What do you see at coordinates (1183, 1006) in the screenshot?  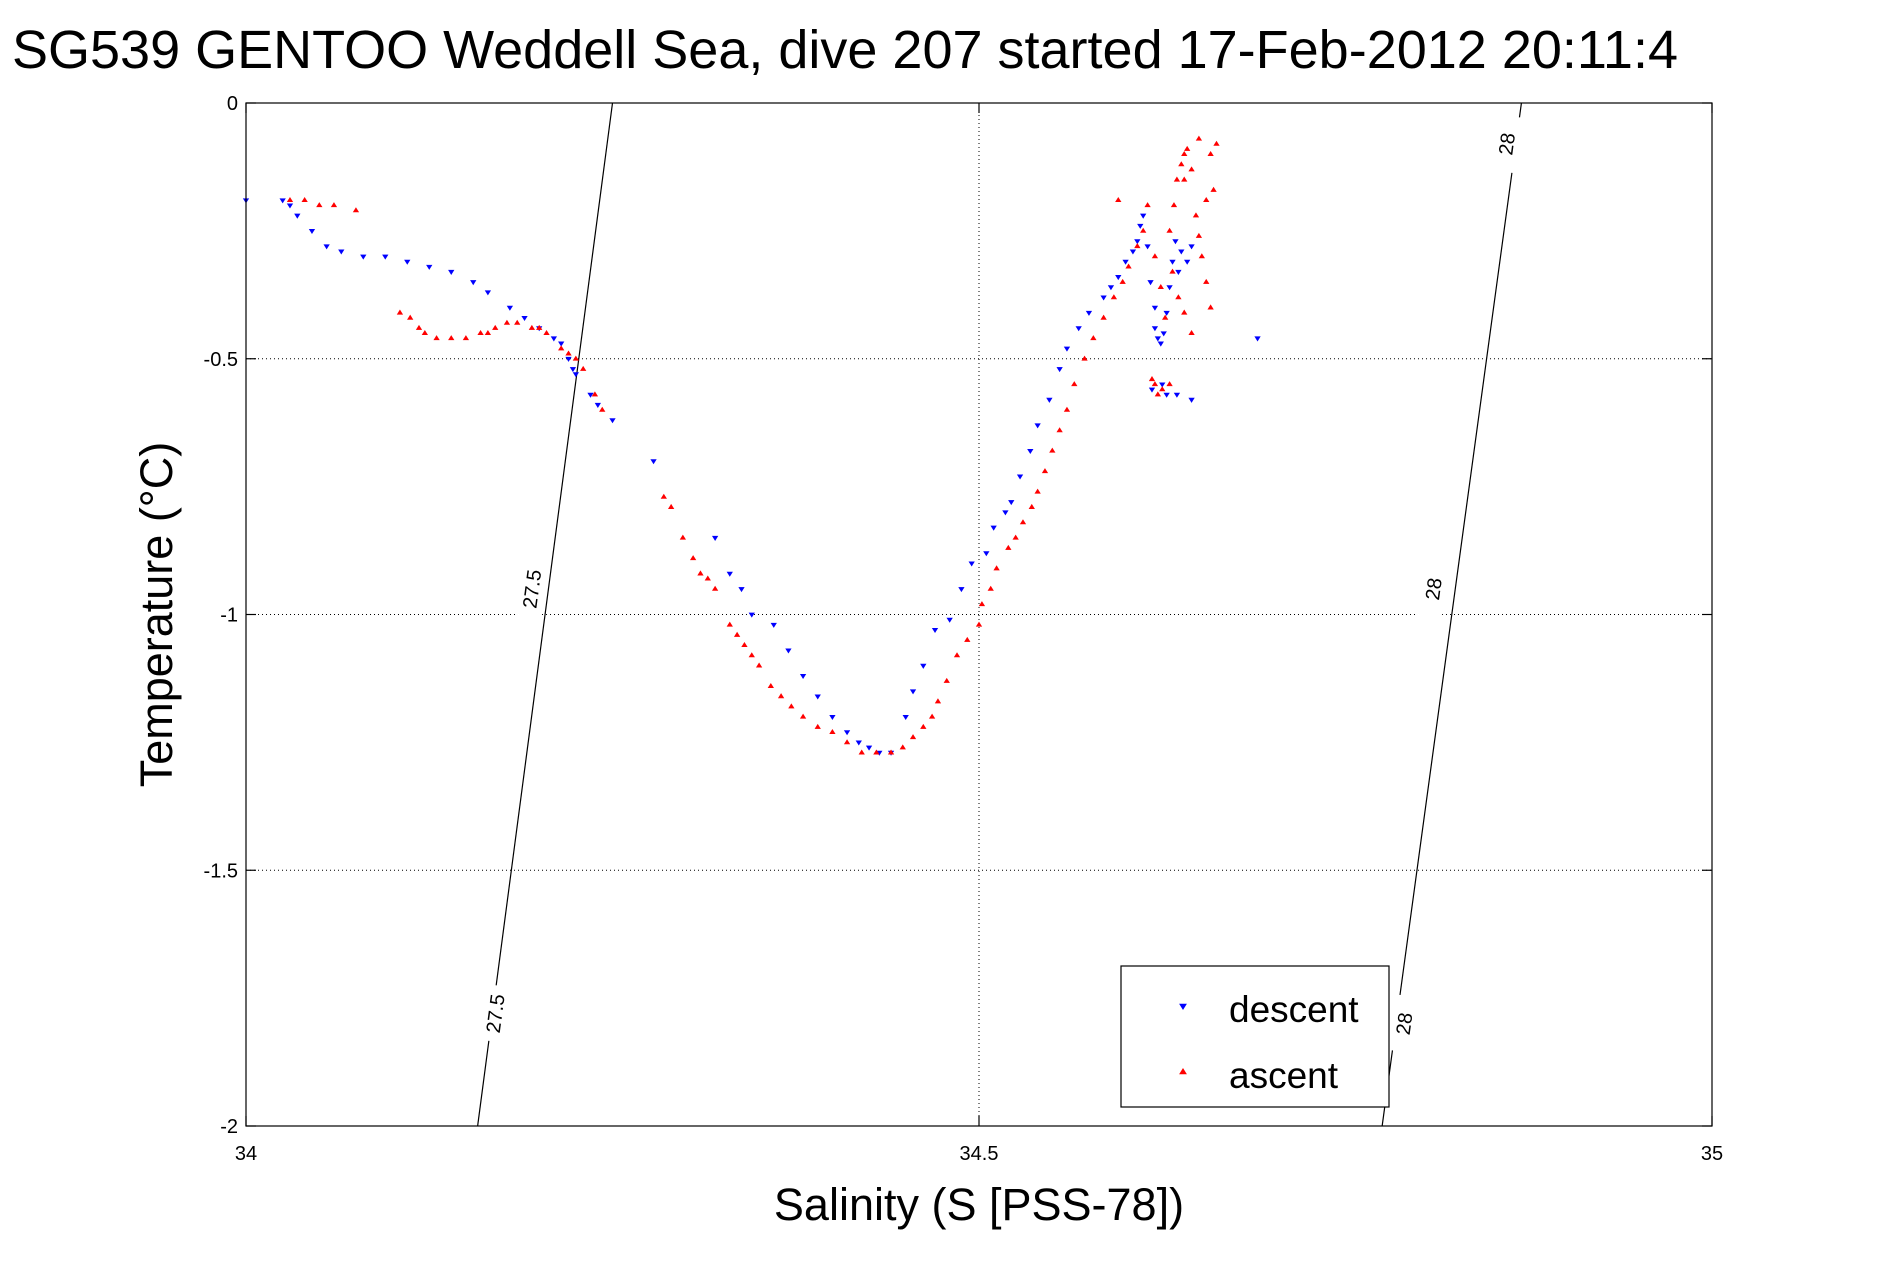 I see `legend-descent-marker` at bounding box center [1183, 1006].